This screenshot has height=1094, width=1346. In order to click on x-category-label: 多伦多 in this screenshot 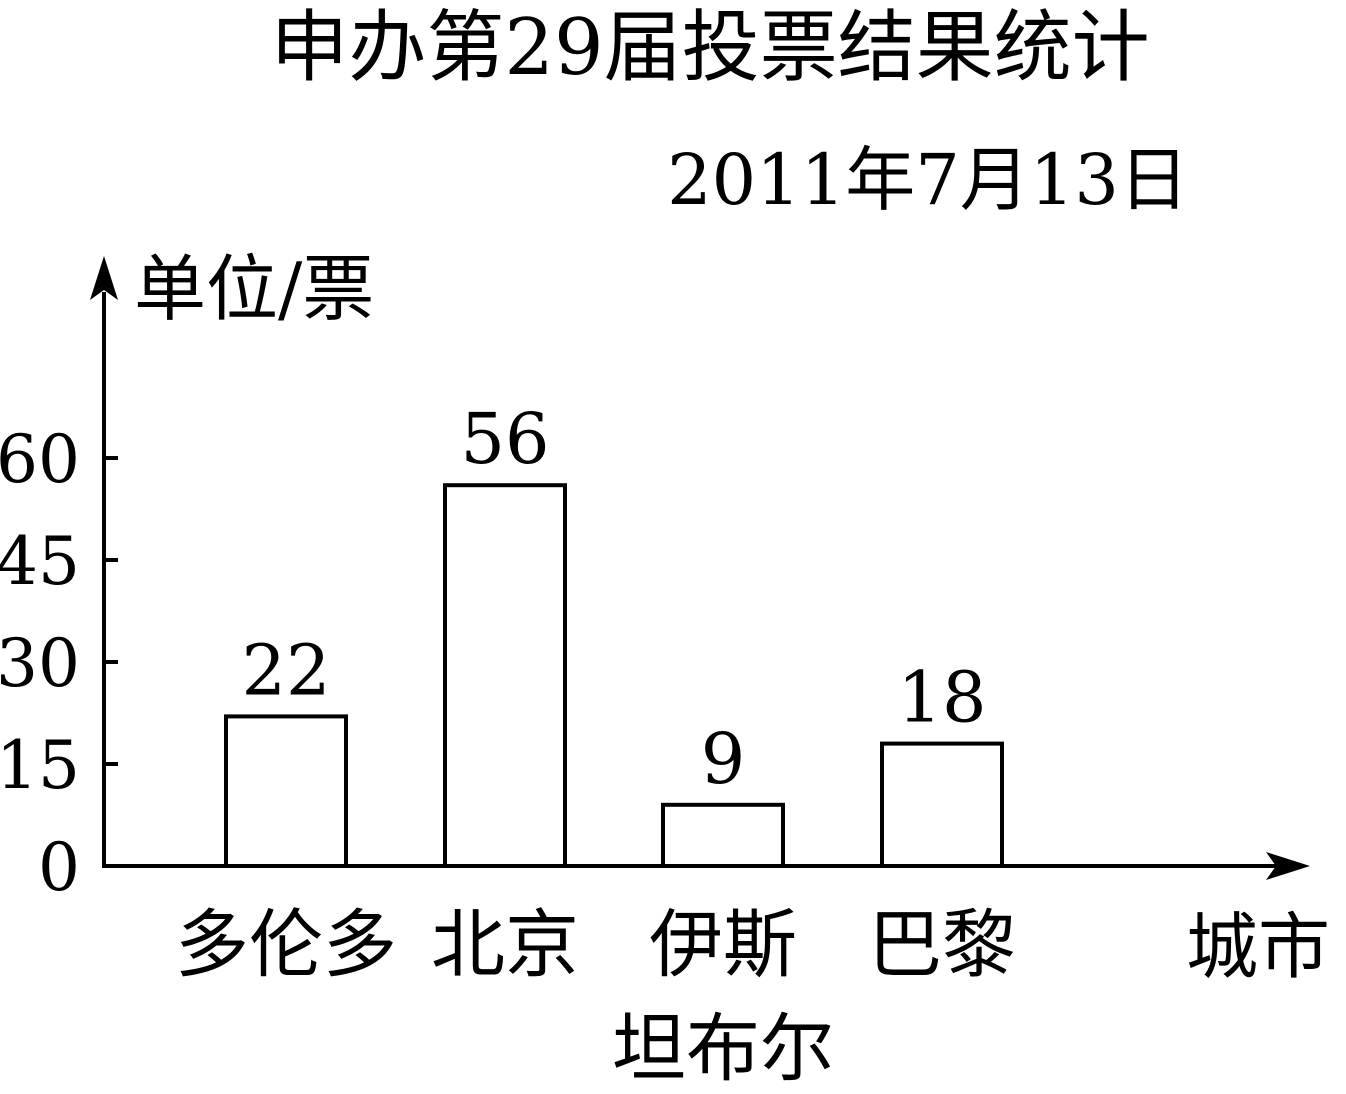, I will do `click(286, 945)`.